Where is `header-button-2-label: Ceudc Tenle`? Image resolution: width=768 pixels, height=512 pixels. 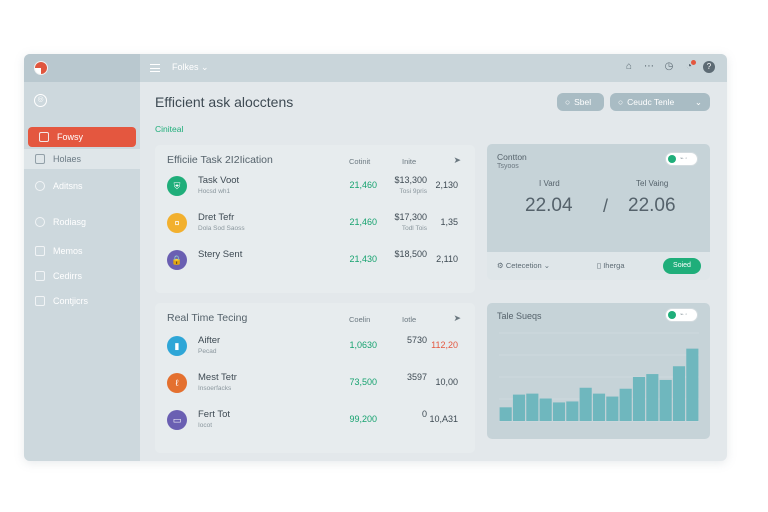
header-button-2-label: Ceudc Tenle is located at coordinates (651, 102).